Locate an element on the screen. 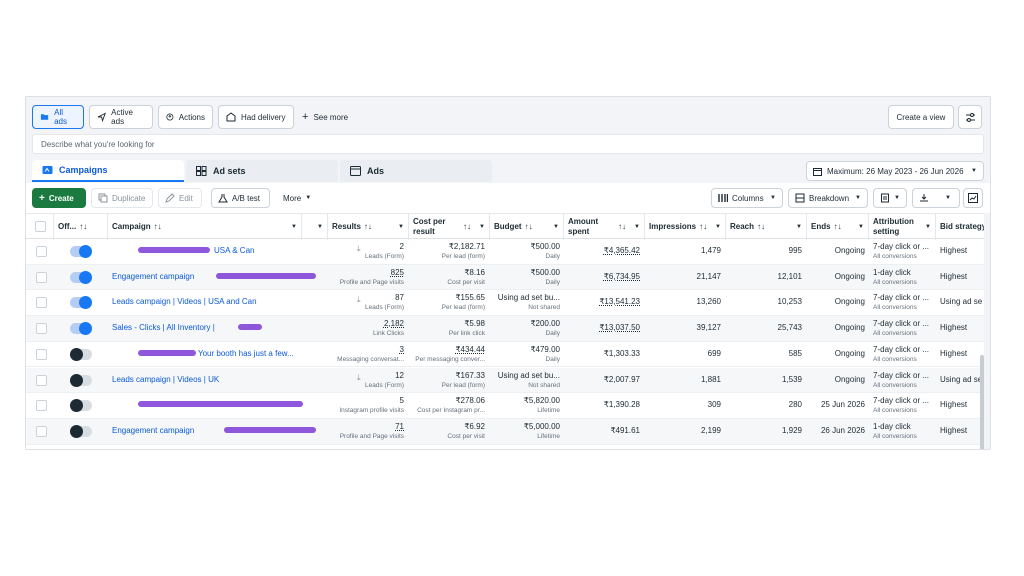  cost-per-result-cell: ₹5.98 Per link click is located at coordinates (447, 328).